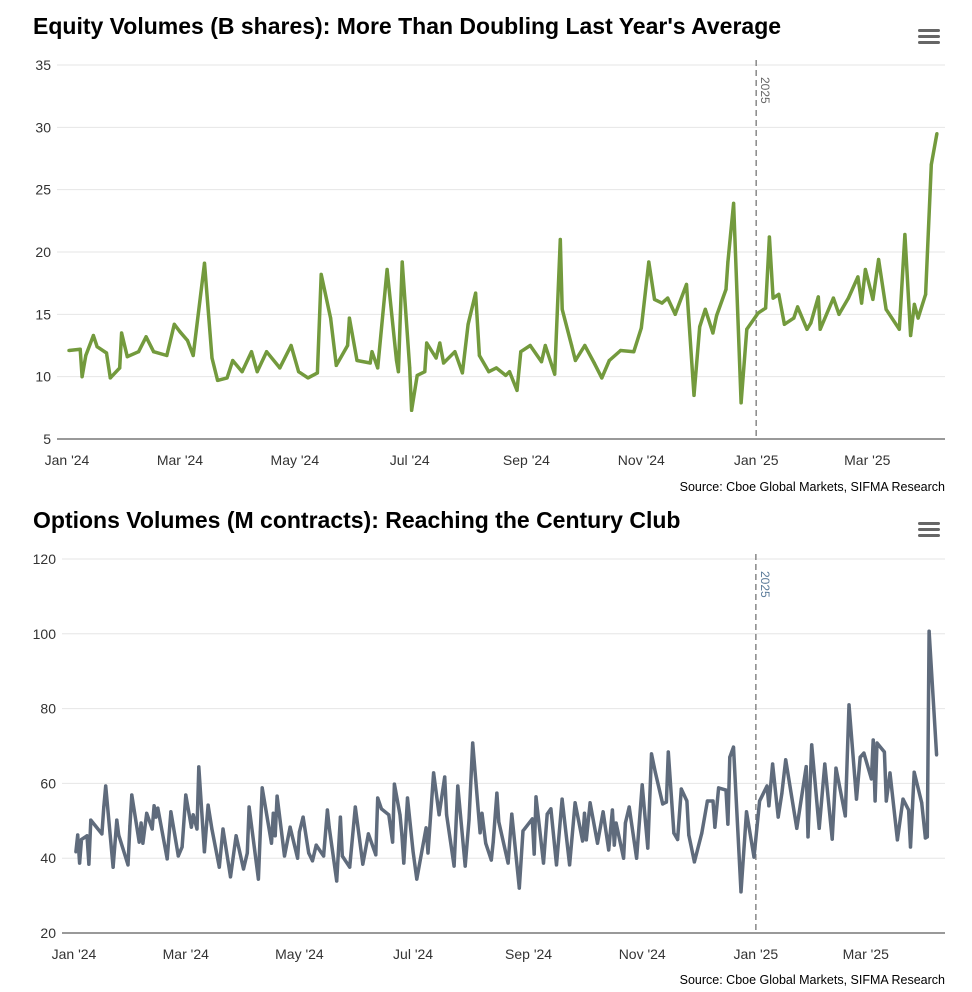 The image size is (972, 992). Describe the element at coordinates (413, 954) in the screenshot. I see `x-tick-label: Jul '24` at that location.